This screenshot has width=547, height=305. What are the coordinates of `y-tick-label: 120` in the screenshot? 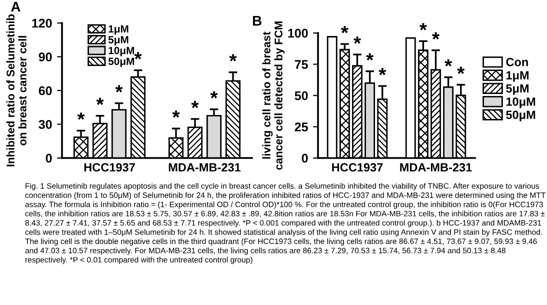 It's located at (42, 23).